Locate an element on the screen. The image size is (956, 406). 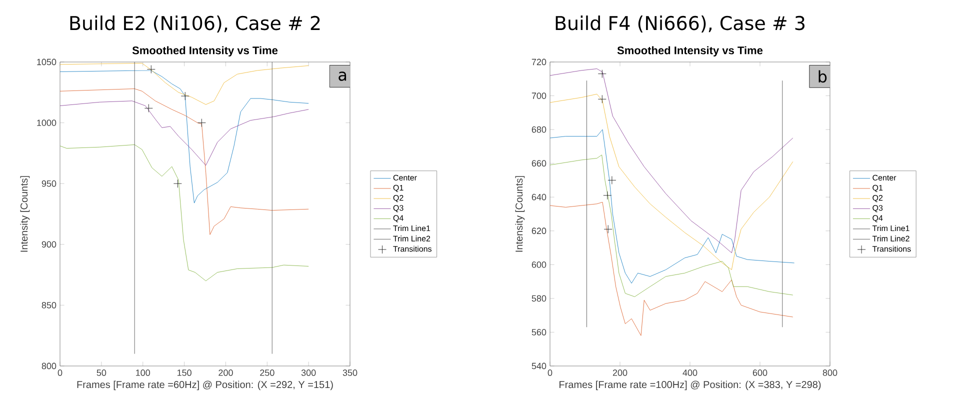
x-tick-label: 250 is located at coordinates (267, 373).